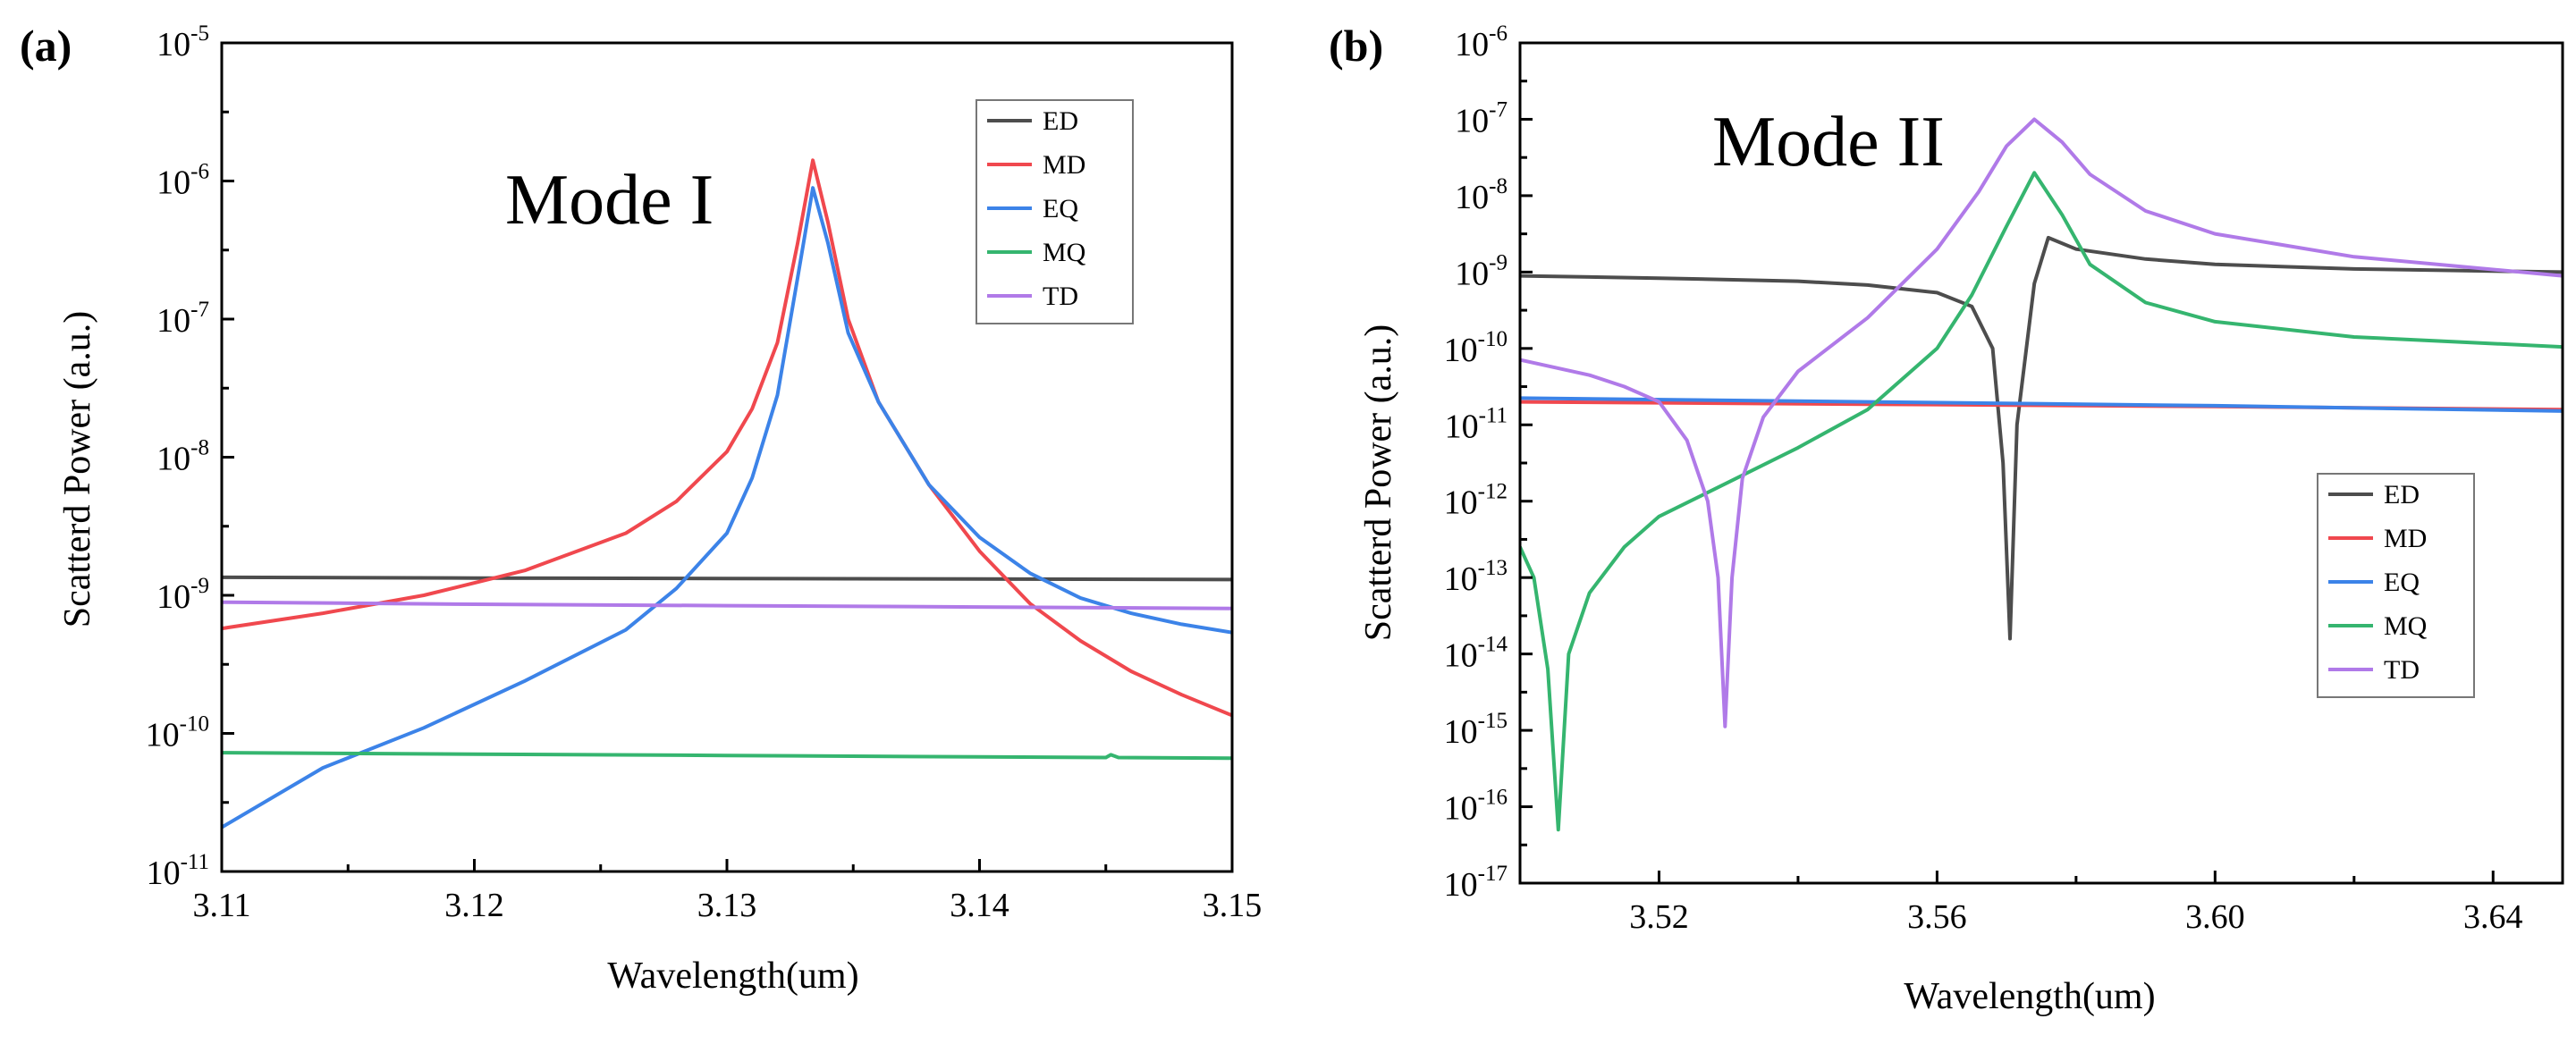  Describe the element at coordinates (1064, 252) in the screenshot. I see `panel-a-legend-label-mq: MQ` at that location.